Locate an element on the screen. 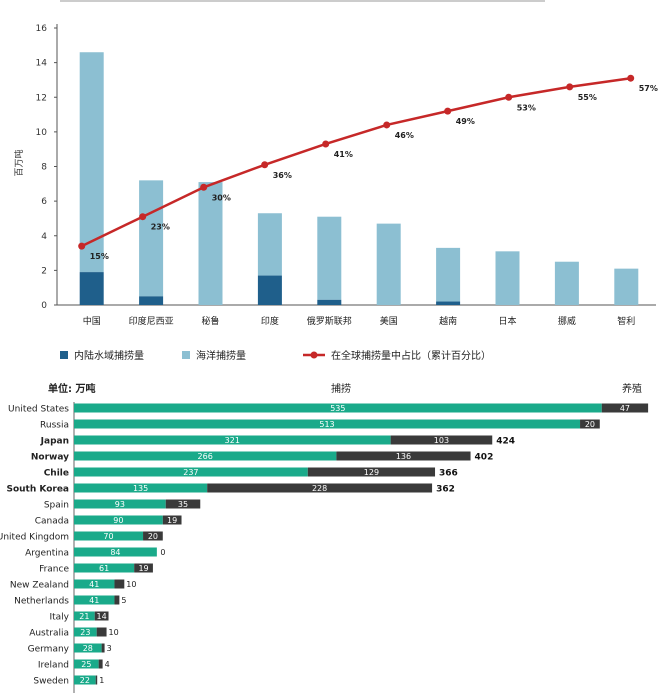 This screenshot has width=660, height=693. x-tick-label-9: 智利 is located at coordinates (626, 321).